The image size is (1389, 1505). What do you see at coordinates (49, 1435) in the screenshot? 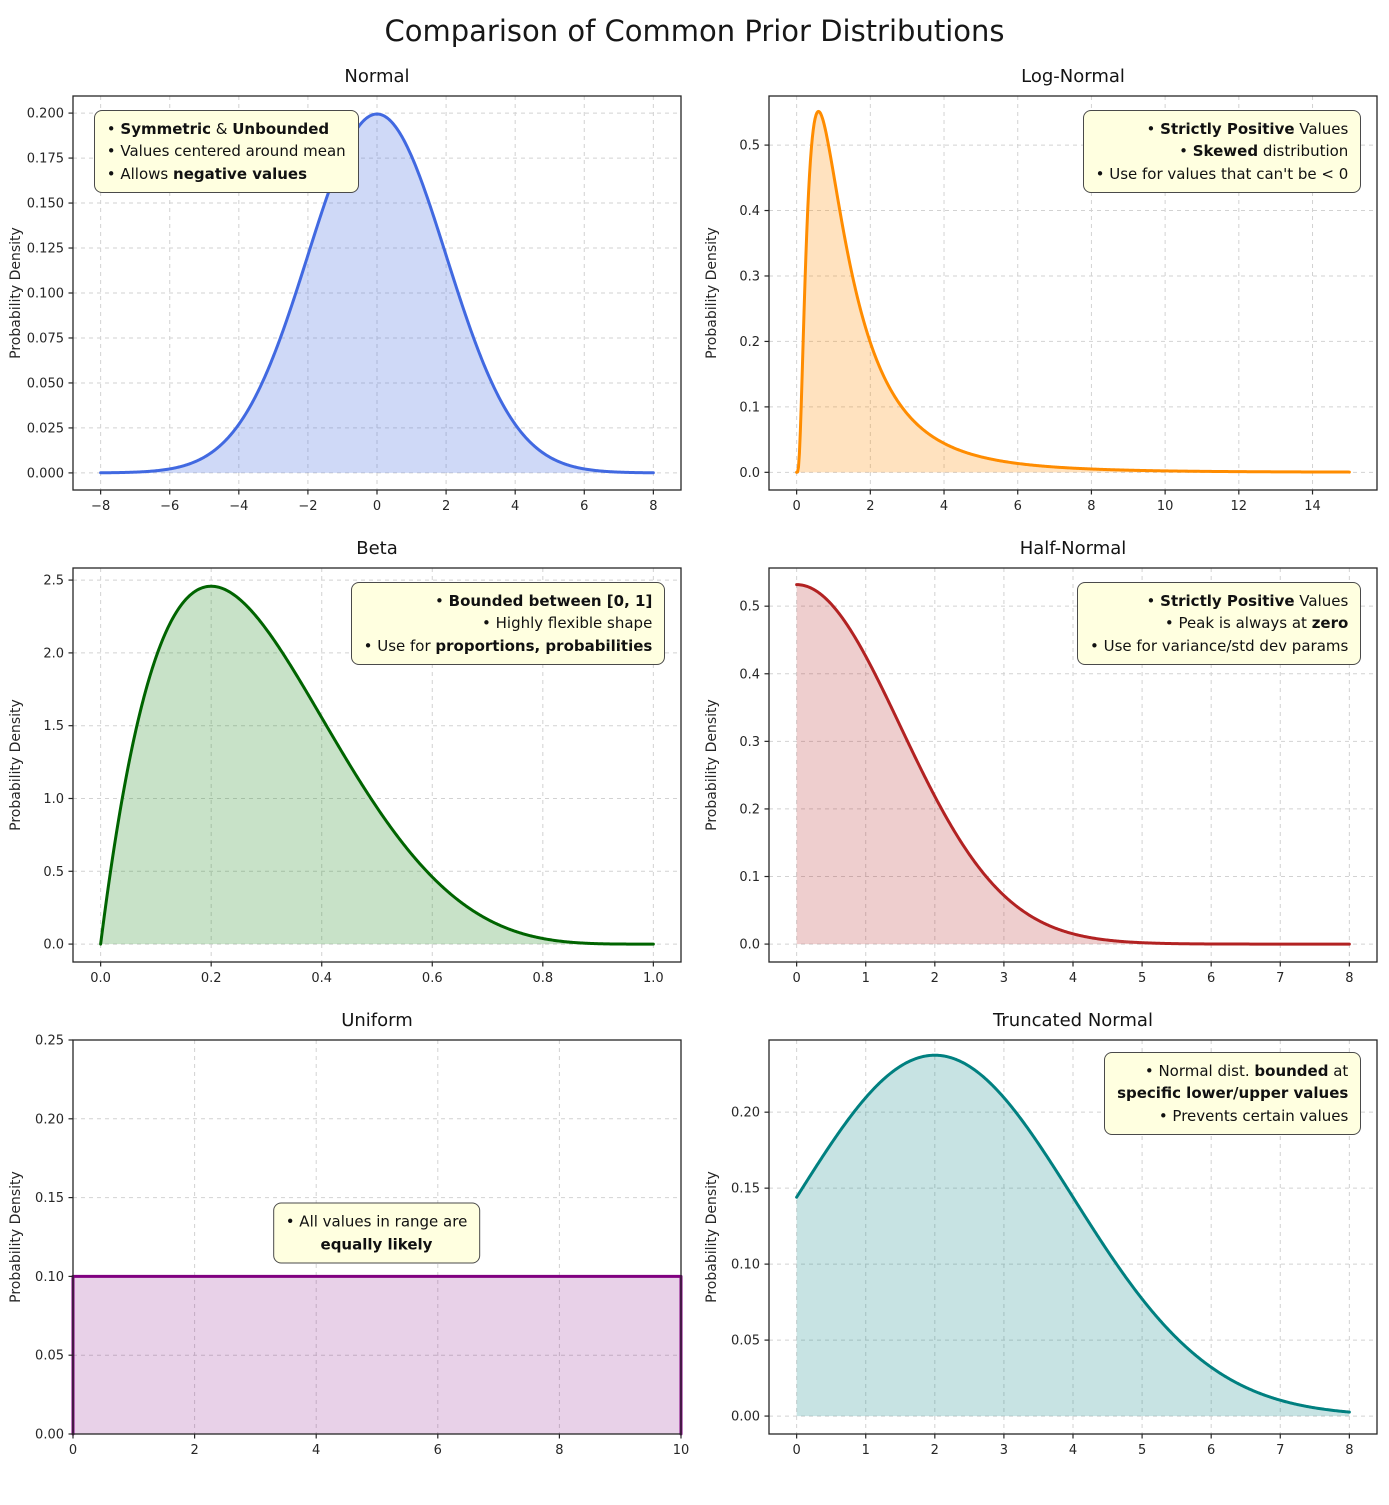
I see `y-tick-label: 0.00` at bounding box center [49, 1435].